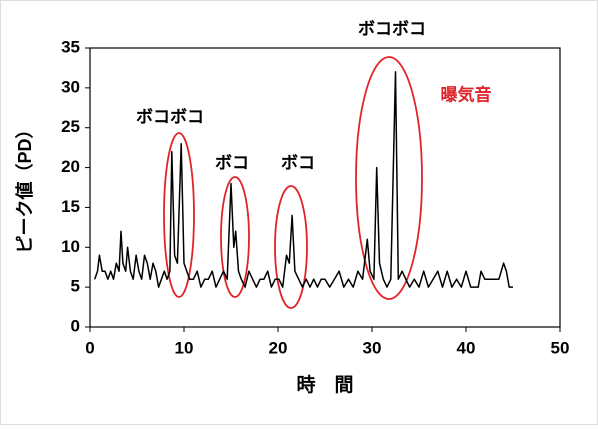 This screenshot has height=430, width=598. Describe the element at coordinates (184, 347) in the screenshot. I see `x-tick-label: 10` at that location.